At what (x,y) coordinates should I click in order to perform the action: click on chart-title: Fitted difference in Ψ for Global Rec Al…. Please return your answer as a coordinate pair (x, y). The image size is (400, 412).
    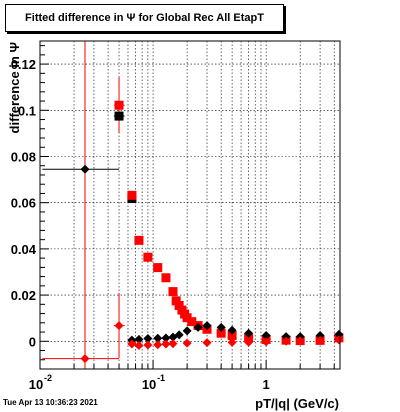
    Looking at the image, I should click on (144, 18).